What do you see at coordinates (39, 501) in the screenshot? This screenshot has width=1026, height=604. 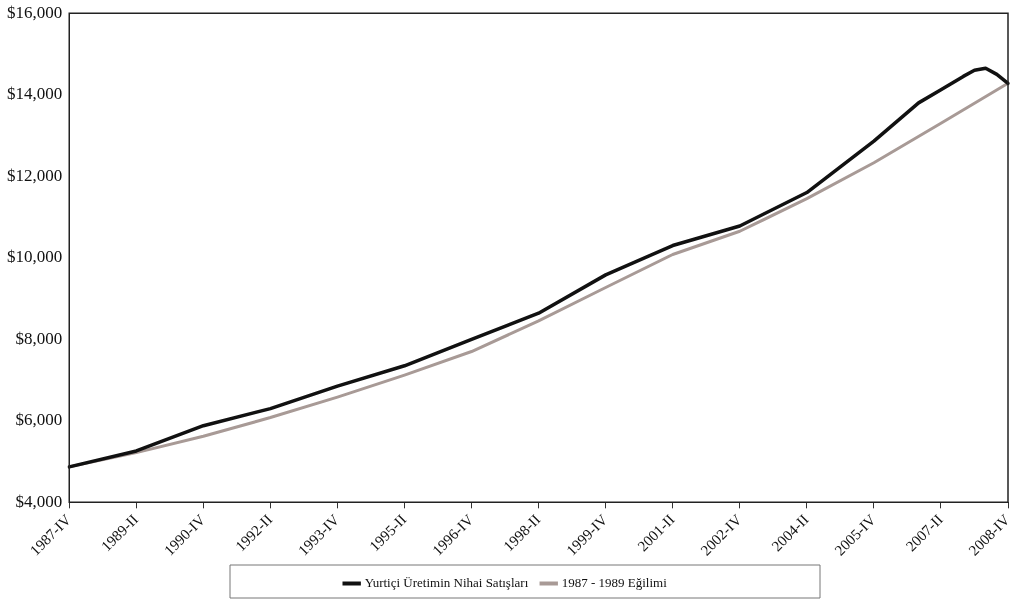 I see `y-tick-label: $4,000` at bounding box center [39, 501].